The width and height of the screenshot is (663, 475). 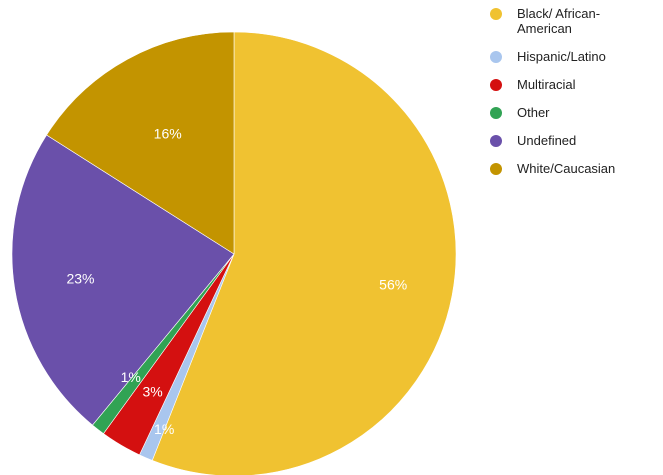 What do you see at coordinates (559, 21) in the screenshot?
I see `legend-label: Black/ African-American` at bounding box center [559, 21].